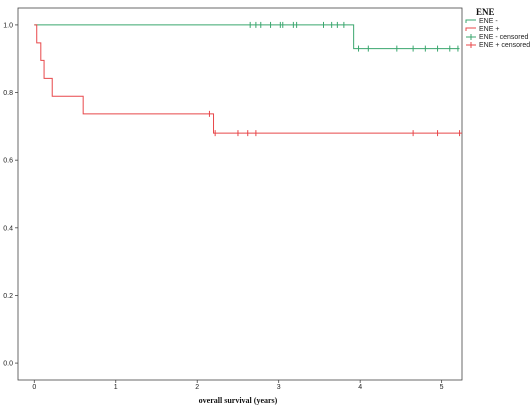 The width and height of the screenshot is (532, 408). What do you see at coordinates (8, 296) in the screenshot?
I see `y-tick-label: 0.2` at bounding box center [8, 296].